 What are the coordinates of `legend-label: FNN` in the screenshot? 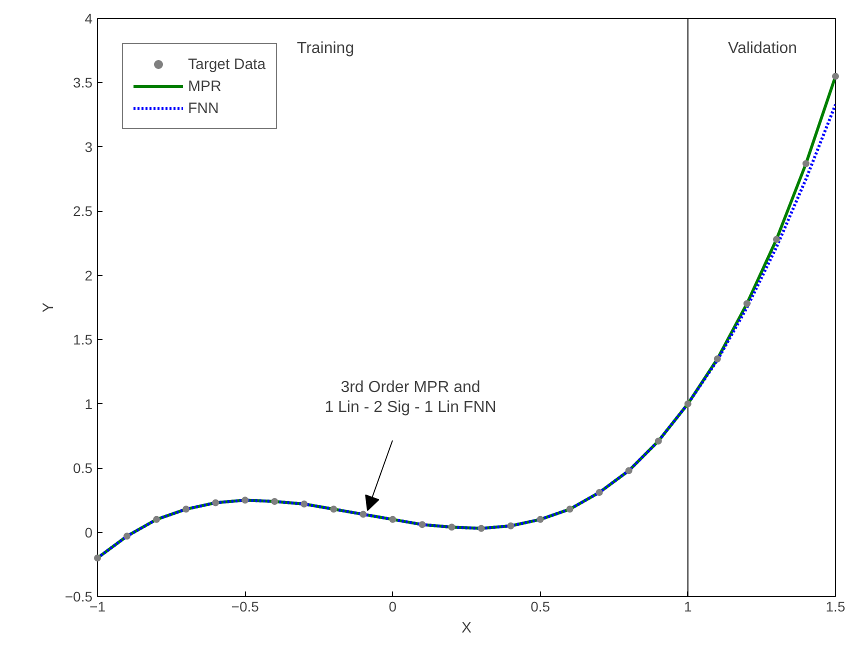 It's located at (203, 108).